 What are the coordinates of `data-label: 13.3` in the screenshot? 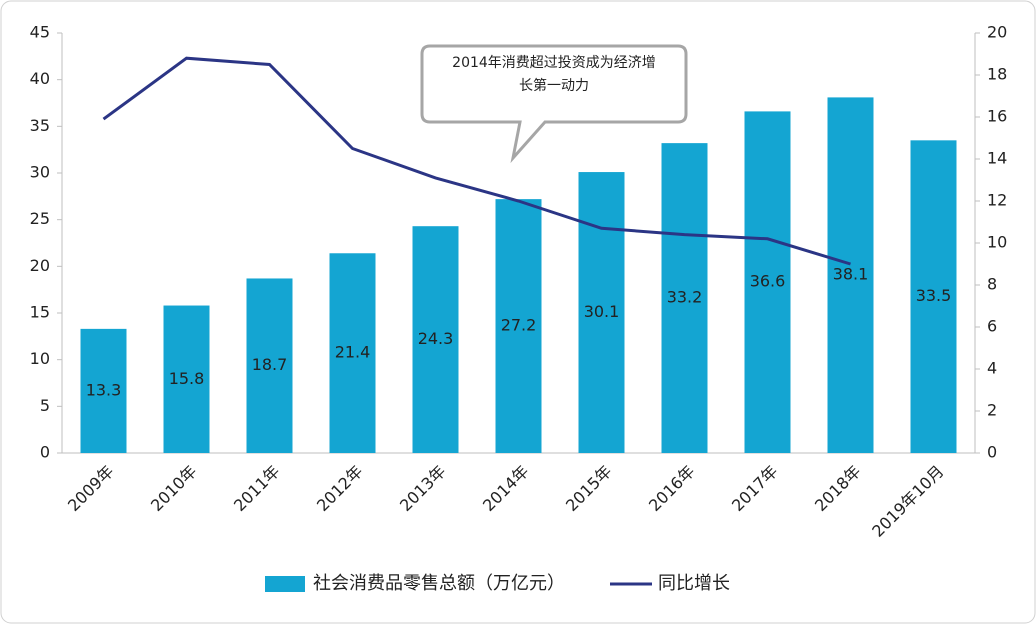 It's located at (104, 389).